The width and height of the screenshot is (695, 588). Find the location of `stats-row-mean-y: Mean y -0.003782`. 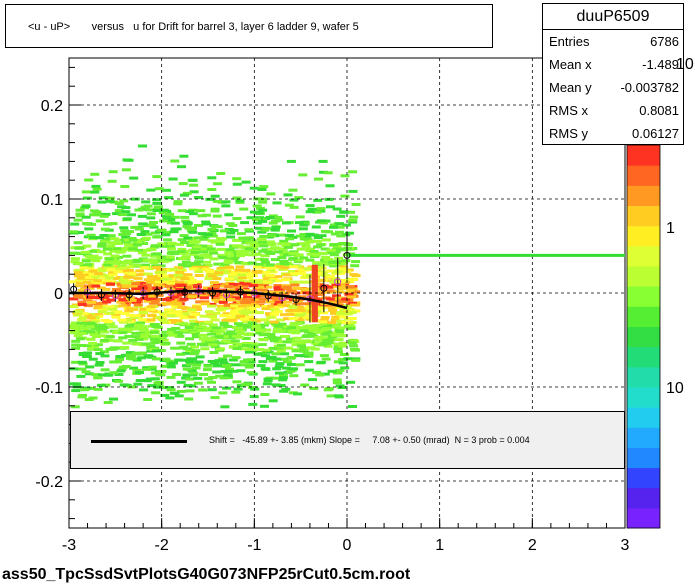

stats-row-mean-y: Mean y -0.003782 is located at coordinates (615, 87).